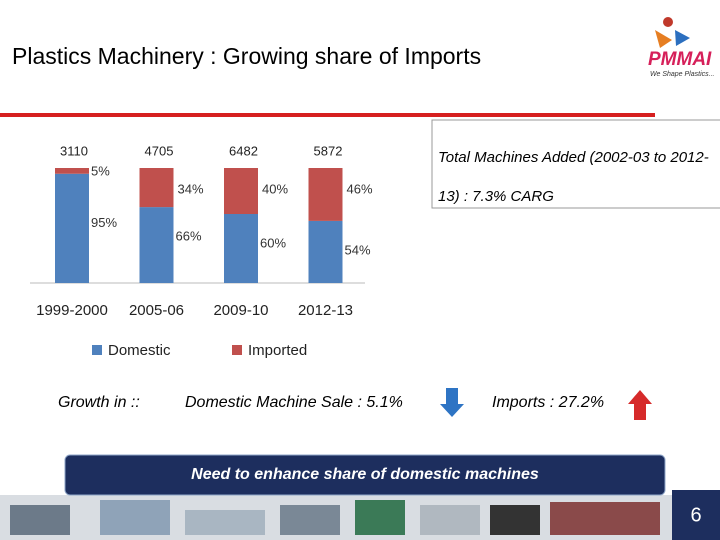  Describe the element at coordinates (452, 402) in the screenshot. I see `down-arrow` at that location.